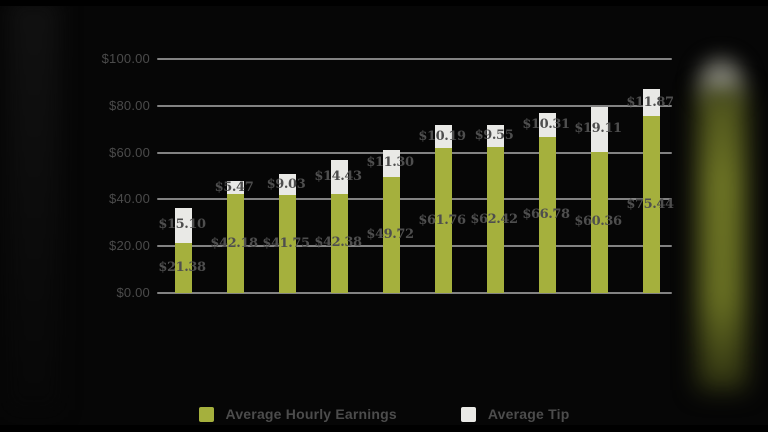 The image size is (768, 432). I want to click on legend-item-tip: Average Tip, so click(515, 414).